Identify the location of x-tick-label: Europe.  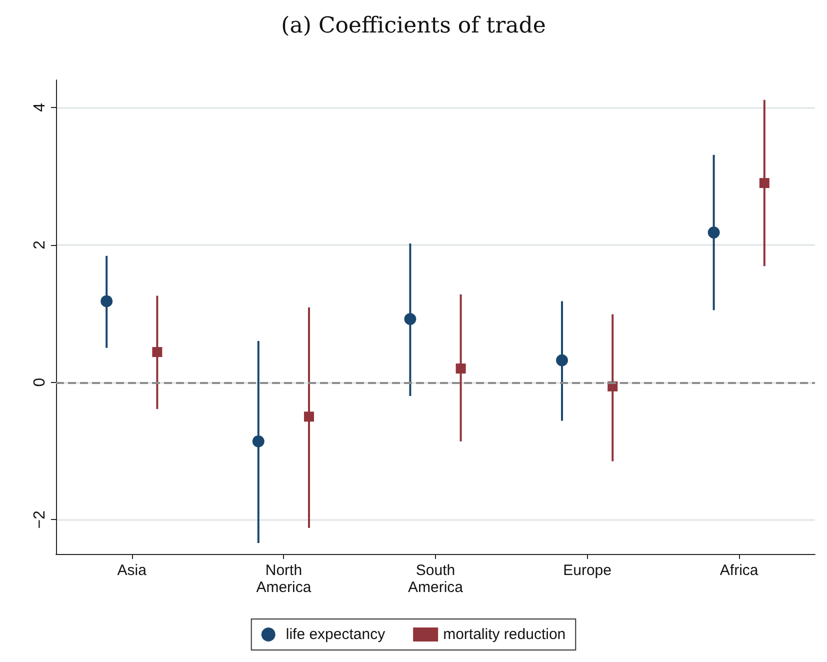
(587, 570).